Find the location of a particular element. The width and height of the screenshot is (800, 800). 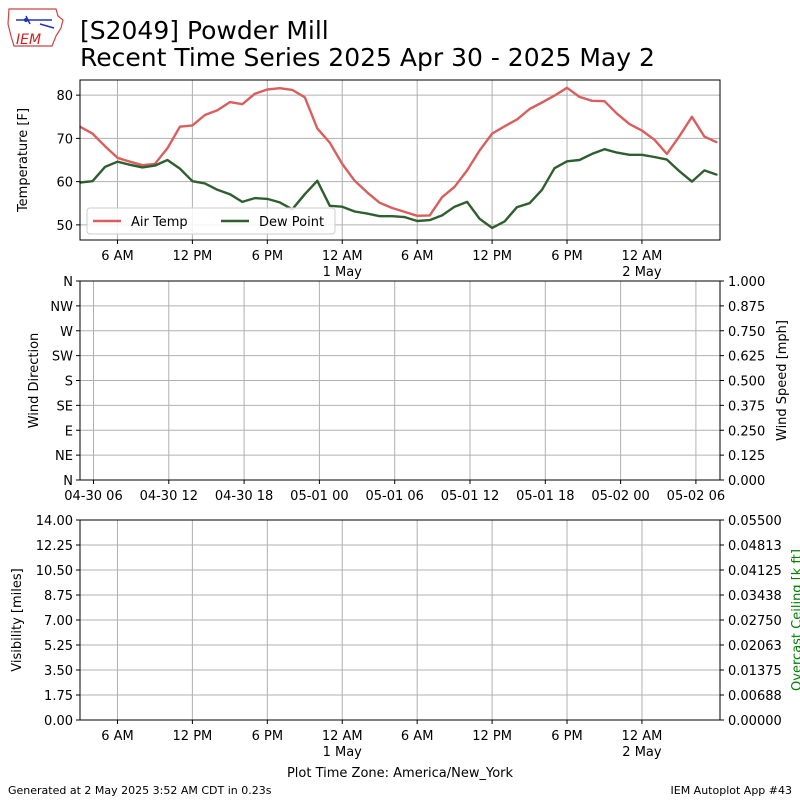

series-line-dew-point is located at coordinates (398, 188).